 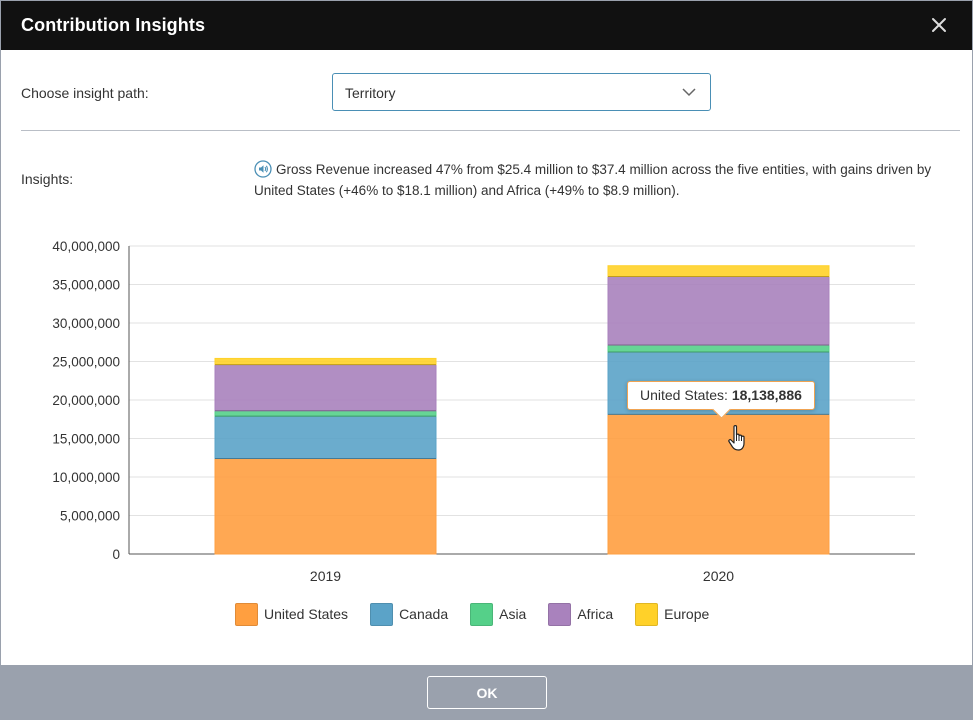 What do you see at coordinates (595, 614) in the screenshot?
I see `legend-label: Africa` at bounding box center [595, 614].